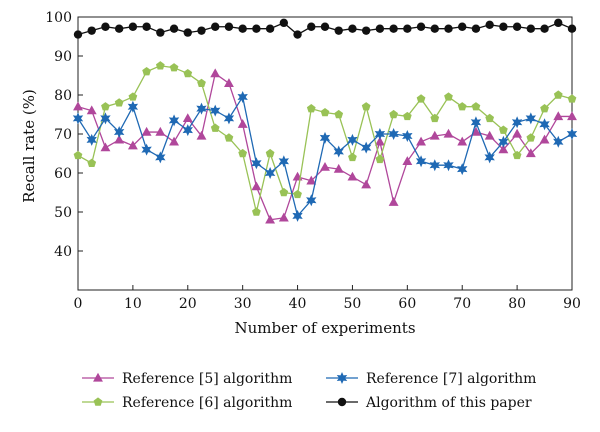  Describe the element at coordinates (324, 328) in the screenshot. I see `x-axis-title: Number of experiments` at that location.